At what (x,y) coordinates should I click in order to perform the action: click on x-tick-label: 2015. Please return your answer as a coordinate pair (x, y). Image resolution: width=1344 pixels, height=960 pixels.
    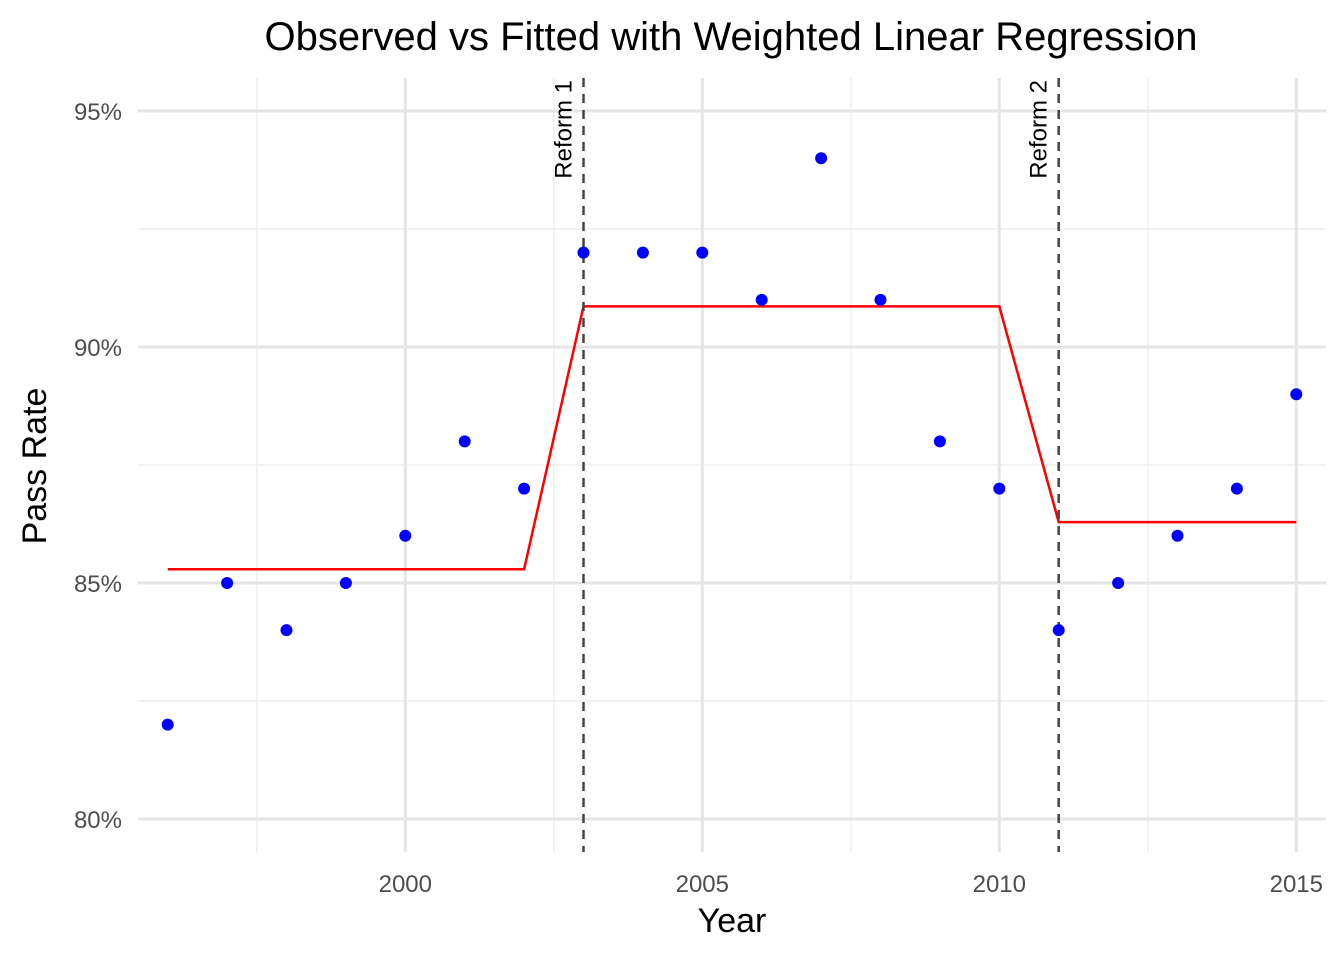
    Looking at the image, I should click on (1296, 884).